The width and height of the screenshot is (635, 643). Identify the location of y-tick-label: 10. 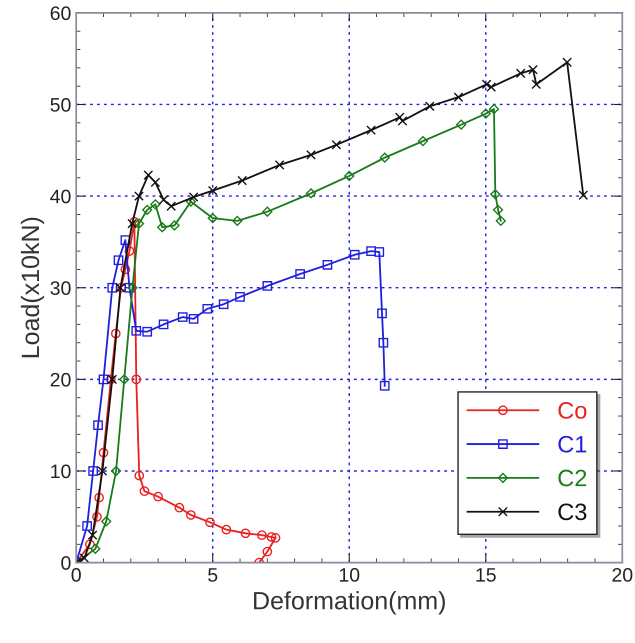
(61, 471).